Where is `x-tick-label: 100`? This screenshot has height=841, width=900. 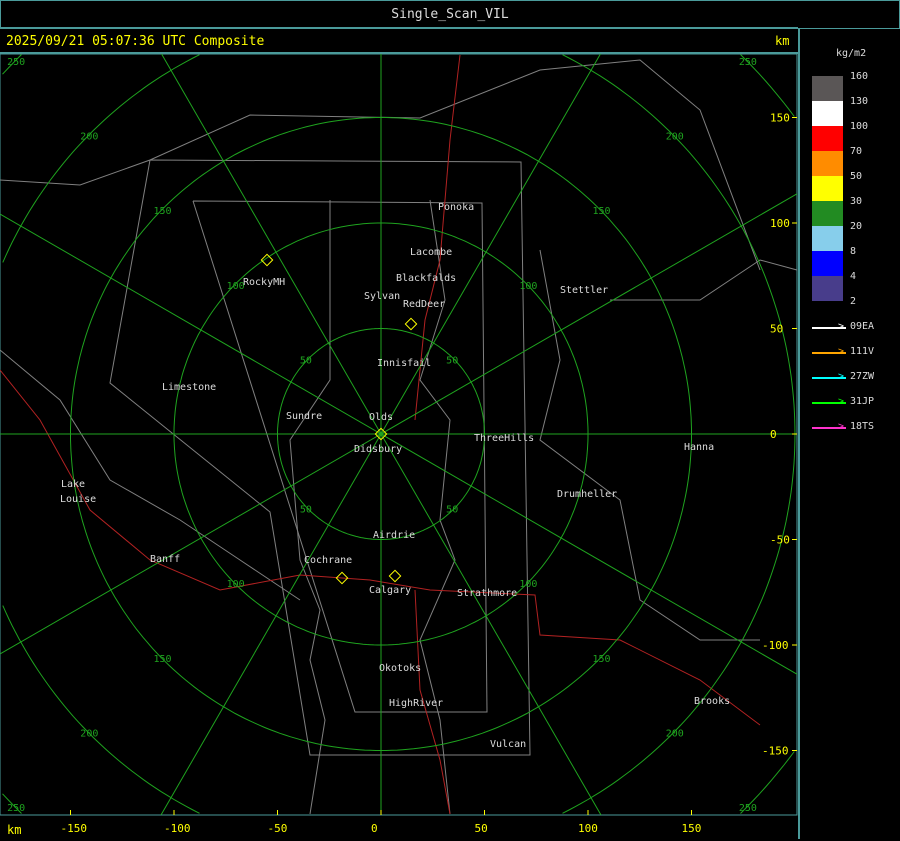
x-tick-label: 100 is located at coordinates (588, 828).